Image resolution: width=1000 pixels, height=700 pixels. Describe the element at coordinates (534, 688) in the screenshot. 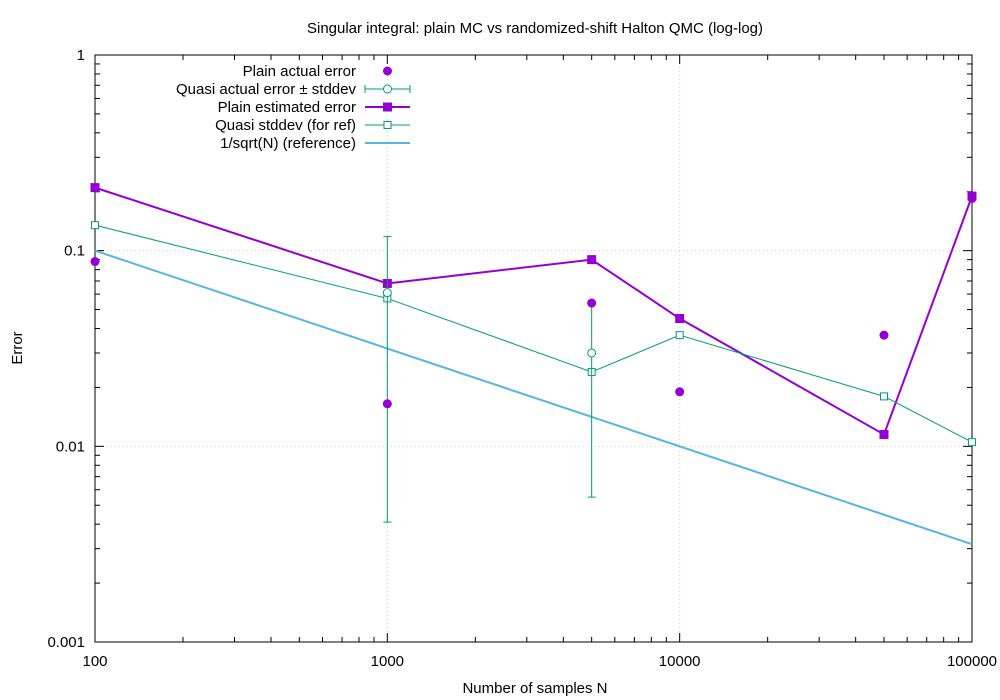

I see `x-axis-label: Number of samples N` at that location.